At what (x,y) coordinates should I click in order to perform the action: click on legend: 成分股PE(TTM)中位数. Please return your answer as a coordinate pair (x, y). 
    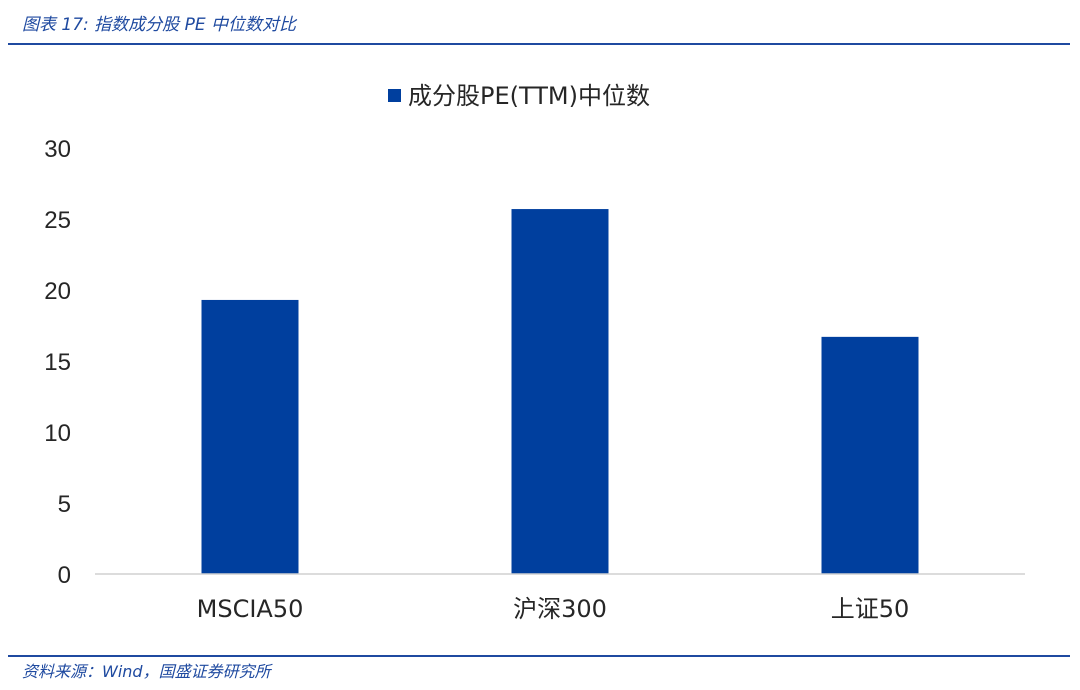
    Looking at the image, I should click on (519, 96).